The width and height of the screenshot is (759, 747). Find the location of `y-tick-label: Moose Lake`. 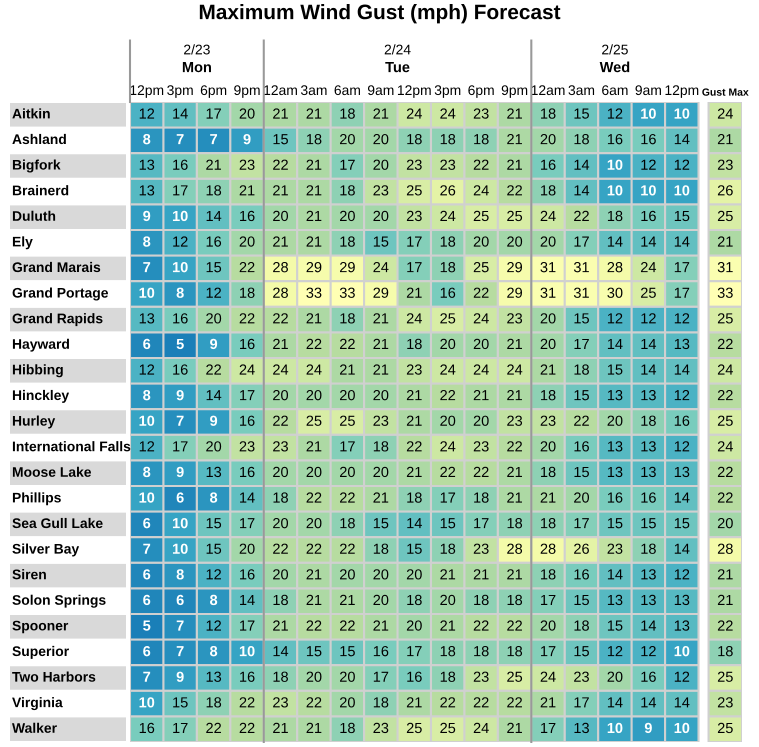

y-tick-label: Moose Lake is located at coordinates (52, 471).